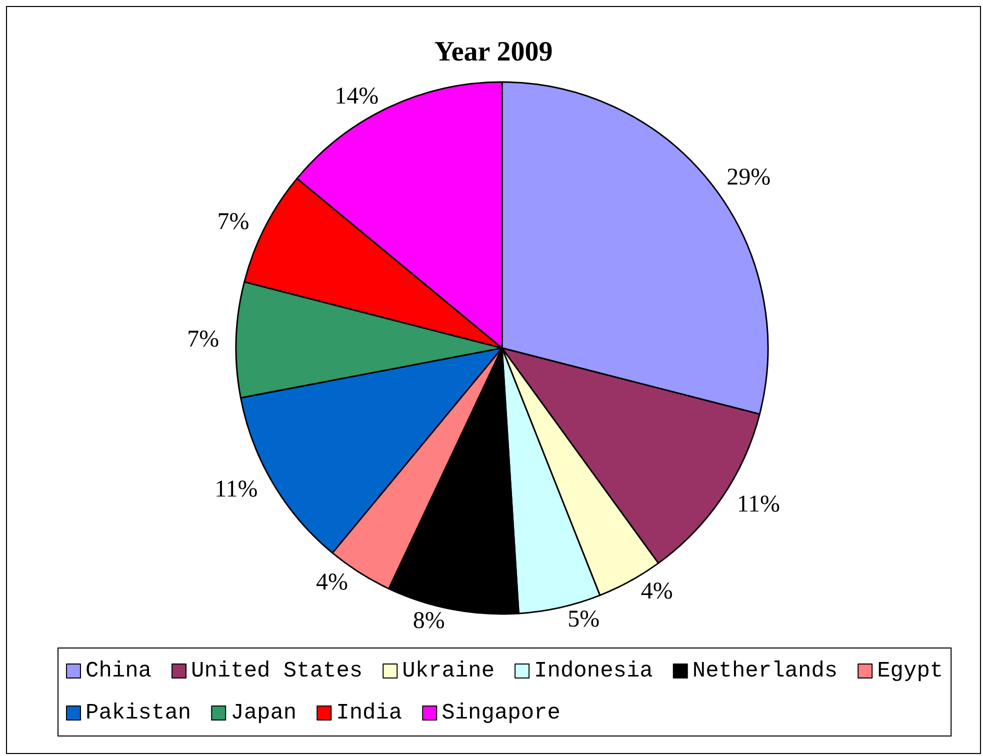 The width and height of the screenshot is (983, 756). I want to click on legend-label: Singapore, so click(501, 713).